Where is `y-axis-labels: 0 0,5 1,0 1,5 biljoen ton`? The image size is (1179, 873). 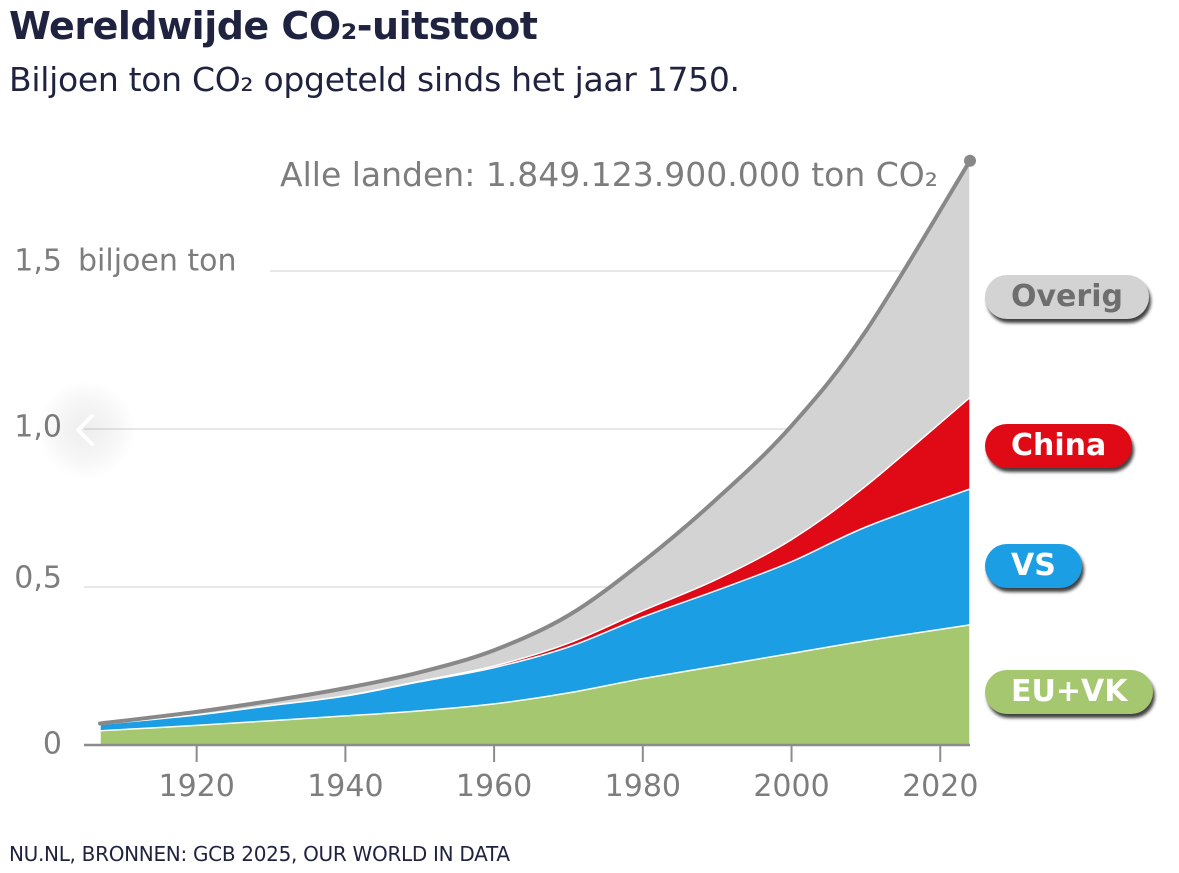 y-axis-labels: 0 0,5 1,0 1,5 biljoen ton is located at coordinates (125, 503).